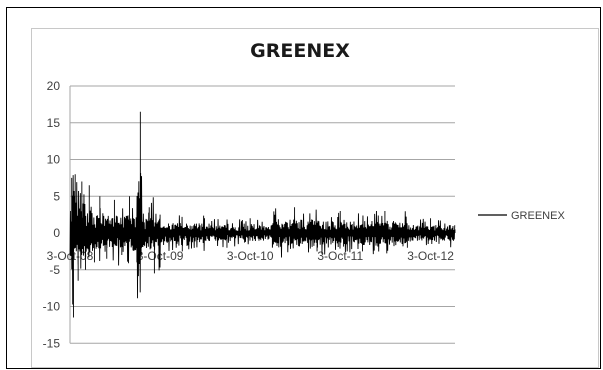  Describe the element at coordinates (538, 216) in the screenshot. I see `legend-label-greenex: GREENEX` at that location.